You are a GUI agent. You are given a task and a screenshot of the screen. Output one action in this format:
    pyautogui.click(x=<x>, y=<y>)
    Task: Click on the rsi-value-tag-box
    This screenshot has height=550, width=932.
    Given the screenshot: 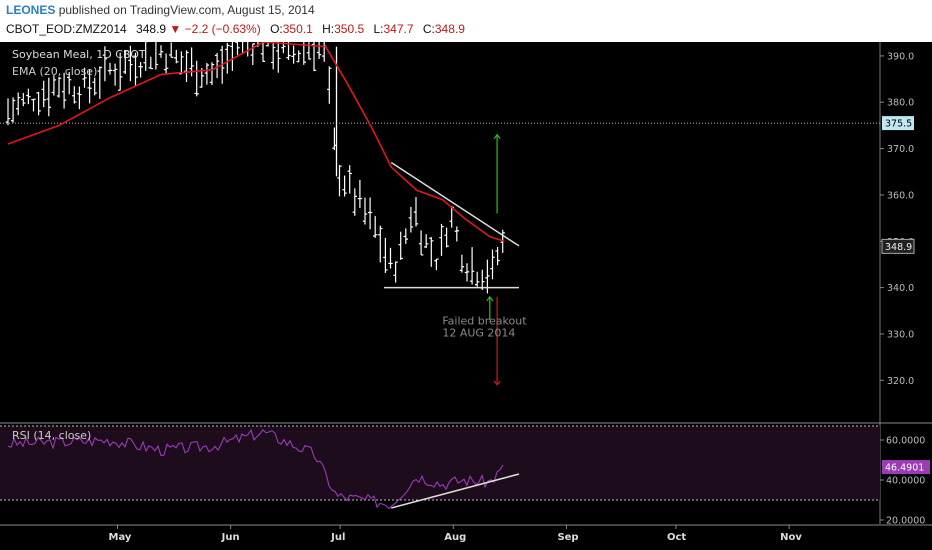 What is the action you would take?
    pyautogui.click(x=906, y=467)
    